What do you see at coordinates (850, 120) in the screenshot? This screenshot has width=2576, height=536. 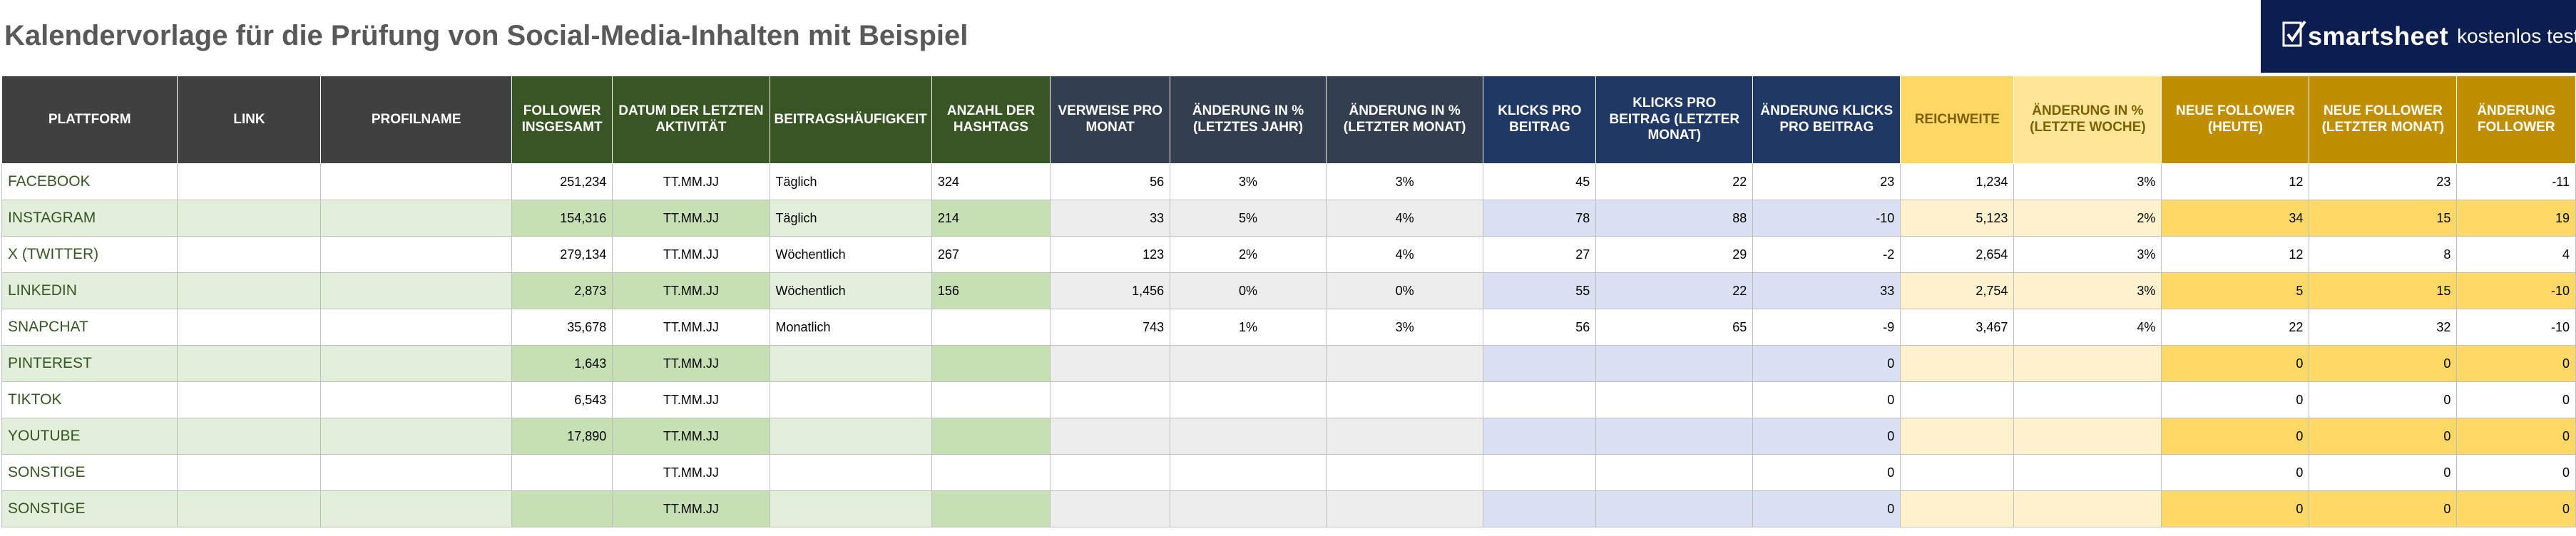 I see `column-header: BEITRAGSHÄUFIGKEIT` at bounding box center [850, 120].